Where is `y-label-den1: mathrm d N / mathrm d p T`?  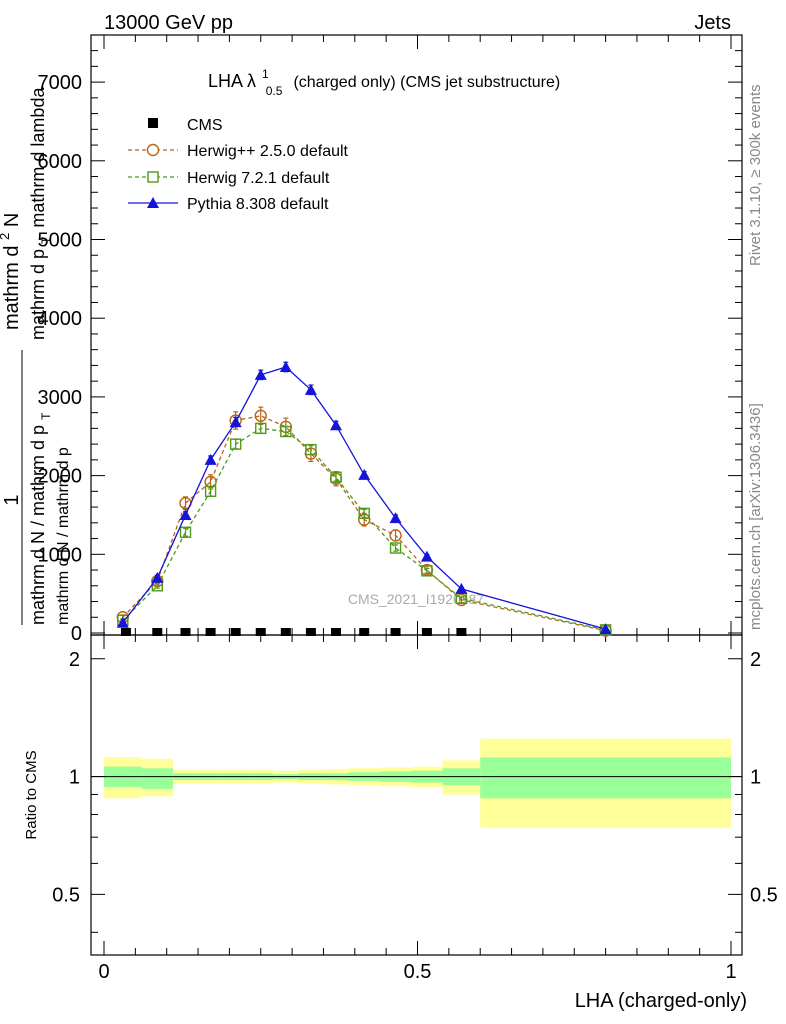 y-label-den1: mathrm d N / mathrm d p T is located at coordinates (40, 518).